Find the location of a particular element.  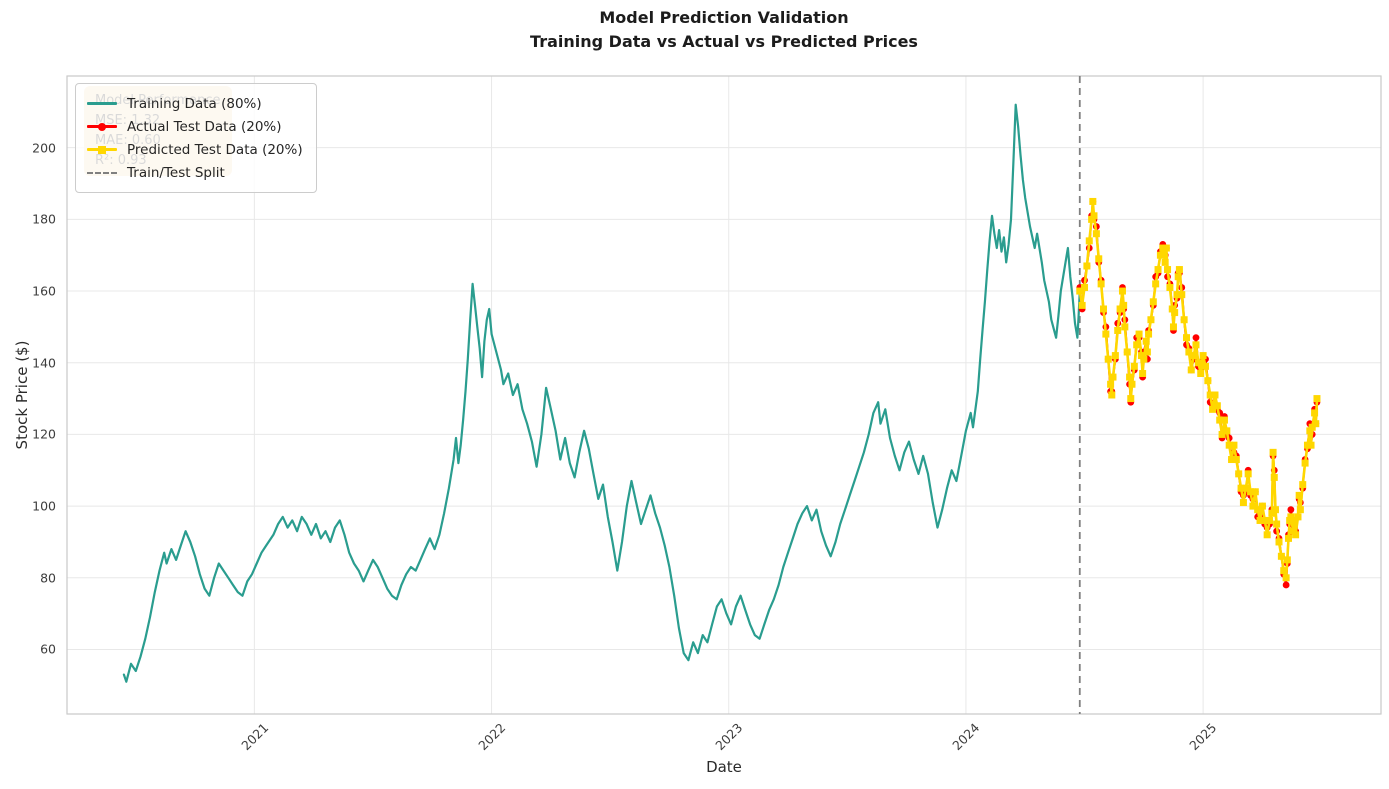

y-tick-label: 120 is located at coordinates (44, 434).